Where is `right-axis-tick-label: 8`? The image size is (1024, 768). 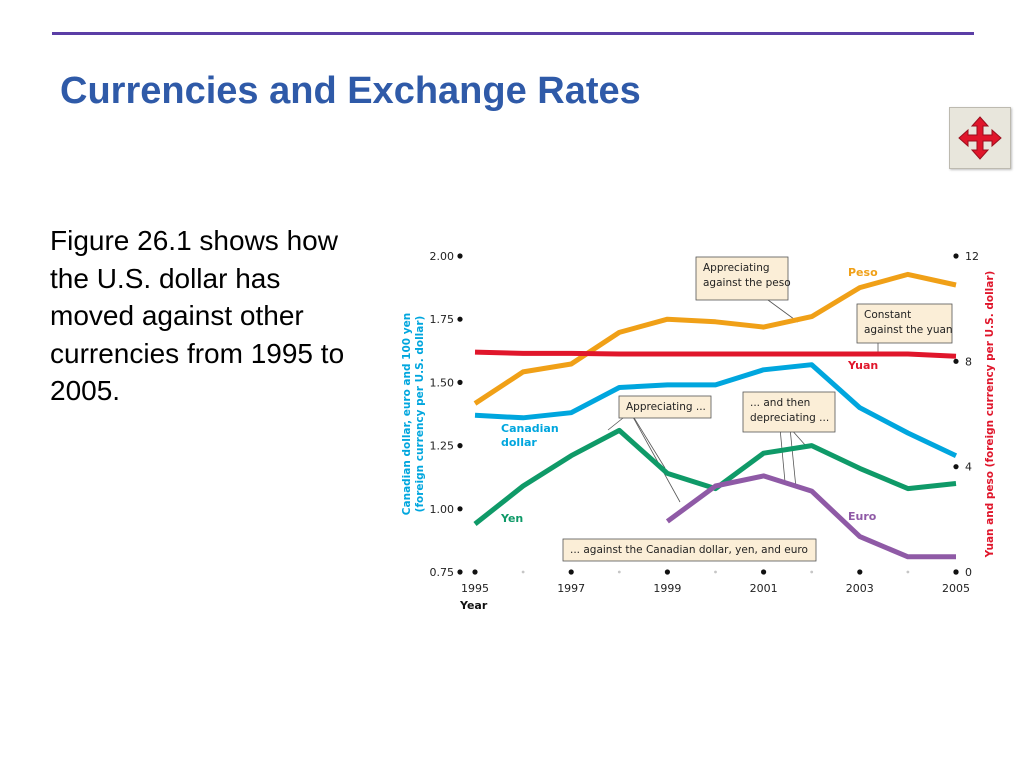 right-axis-tick-label: 8 is located at coordinates (968, 361).